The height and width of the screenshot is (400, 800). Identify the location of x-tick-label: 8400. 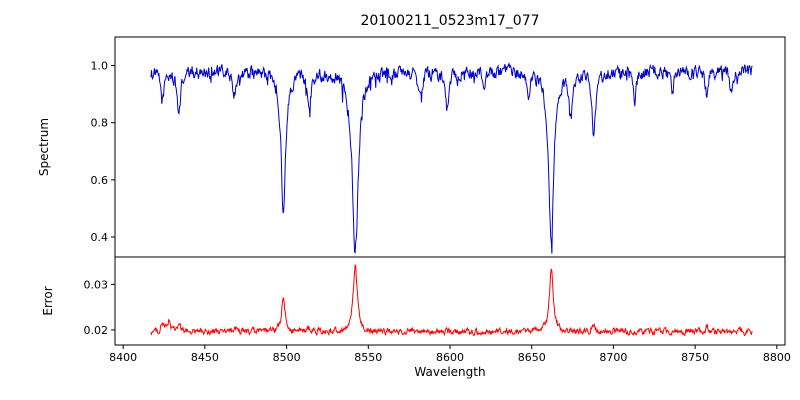
(123, 357).